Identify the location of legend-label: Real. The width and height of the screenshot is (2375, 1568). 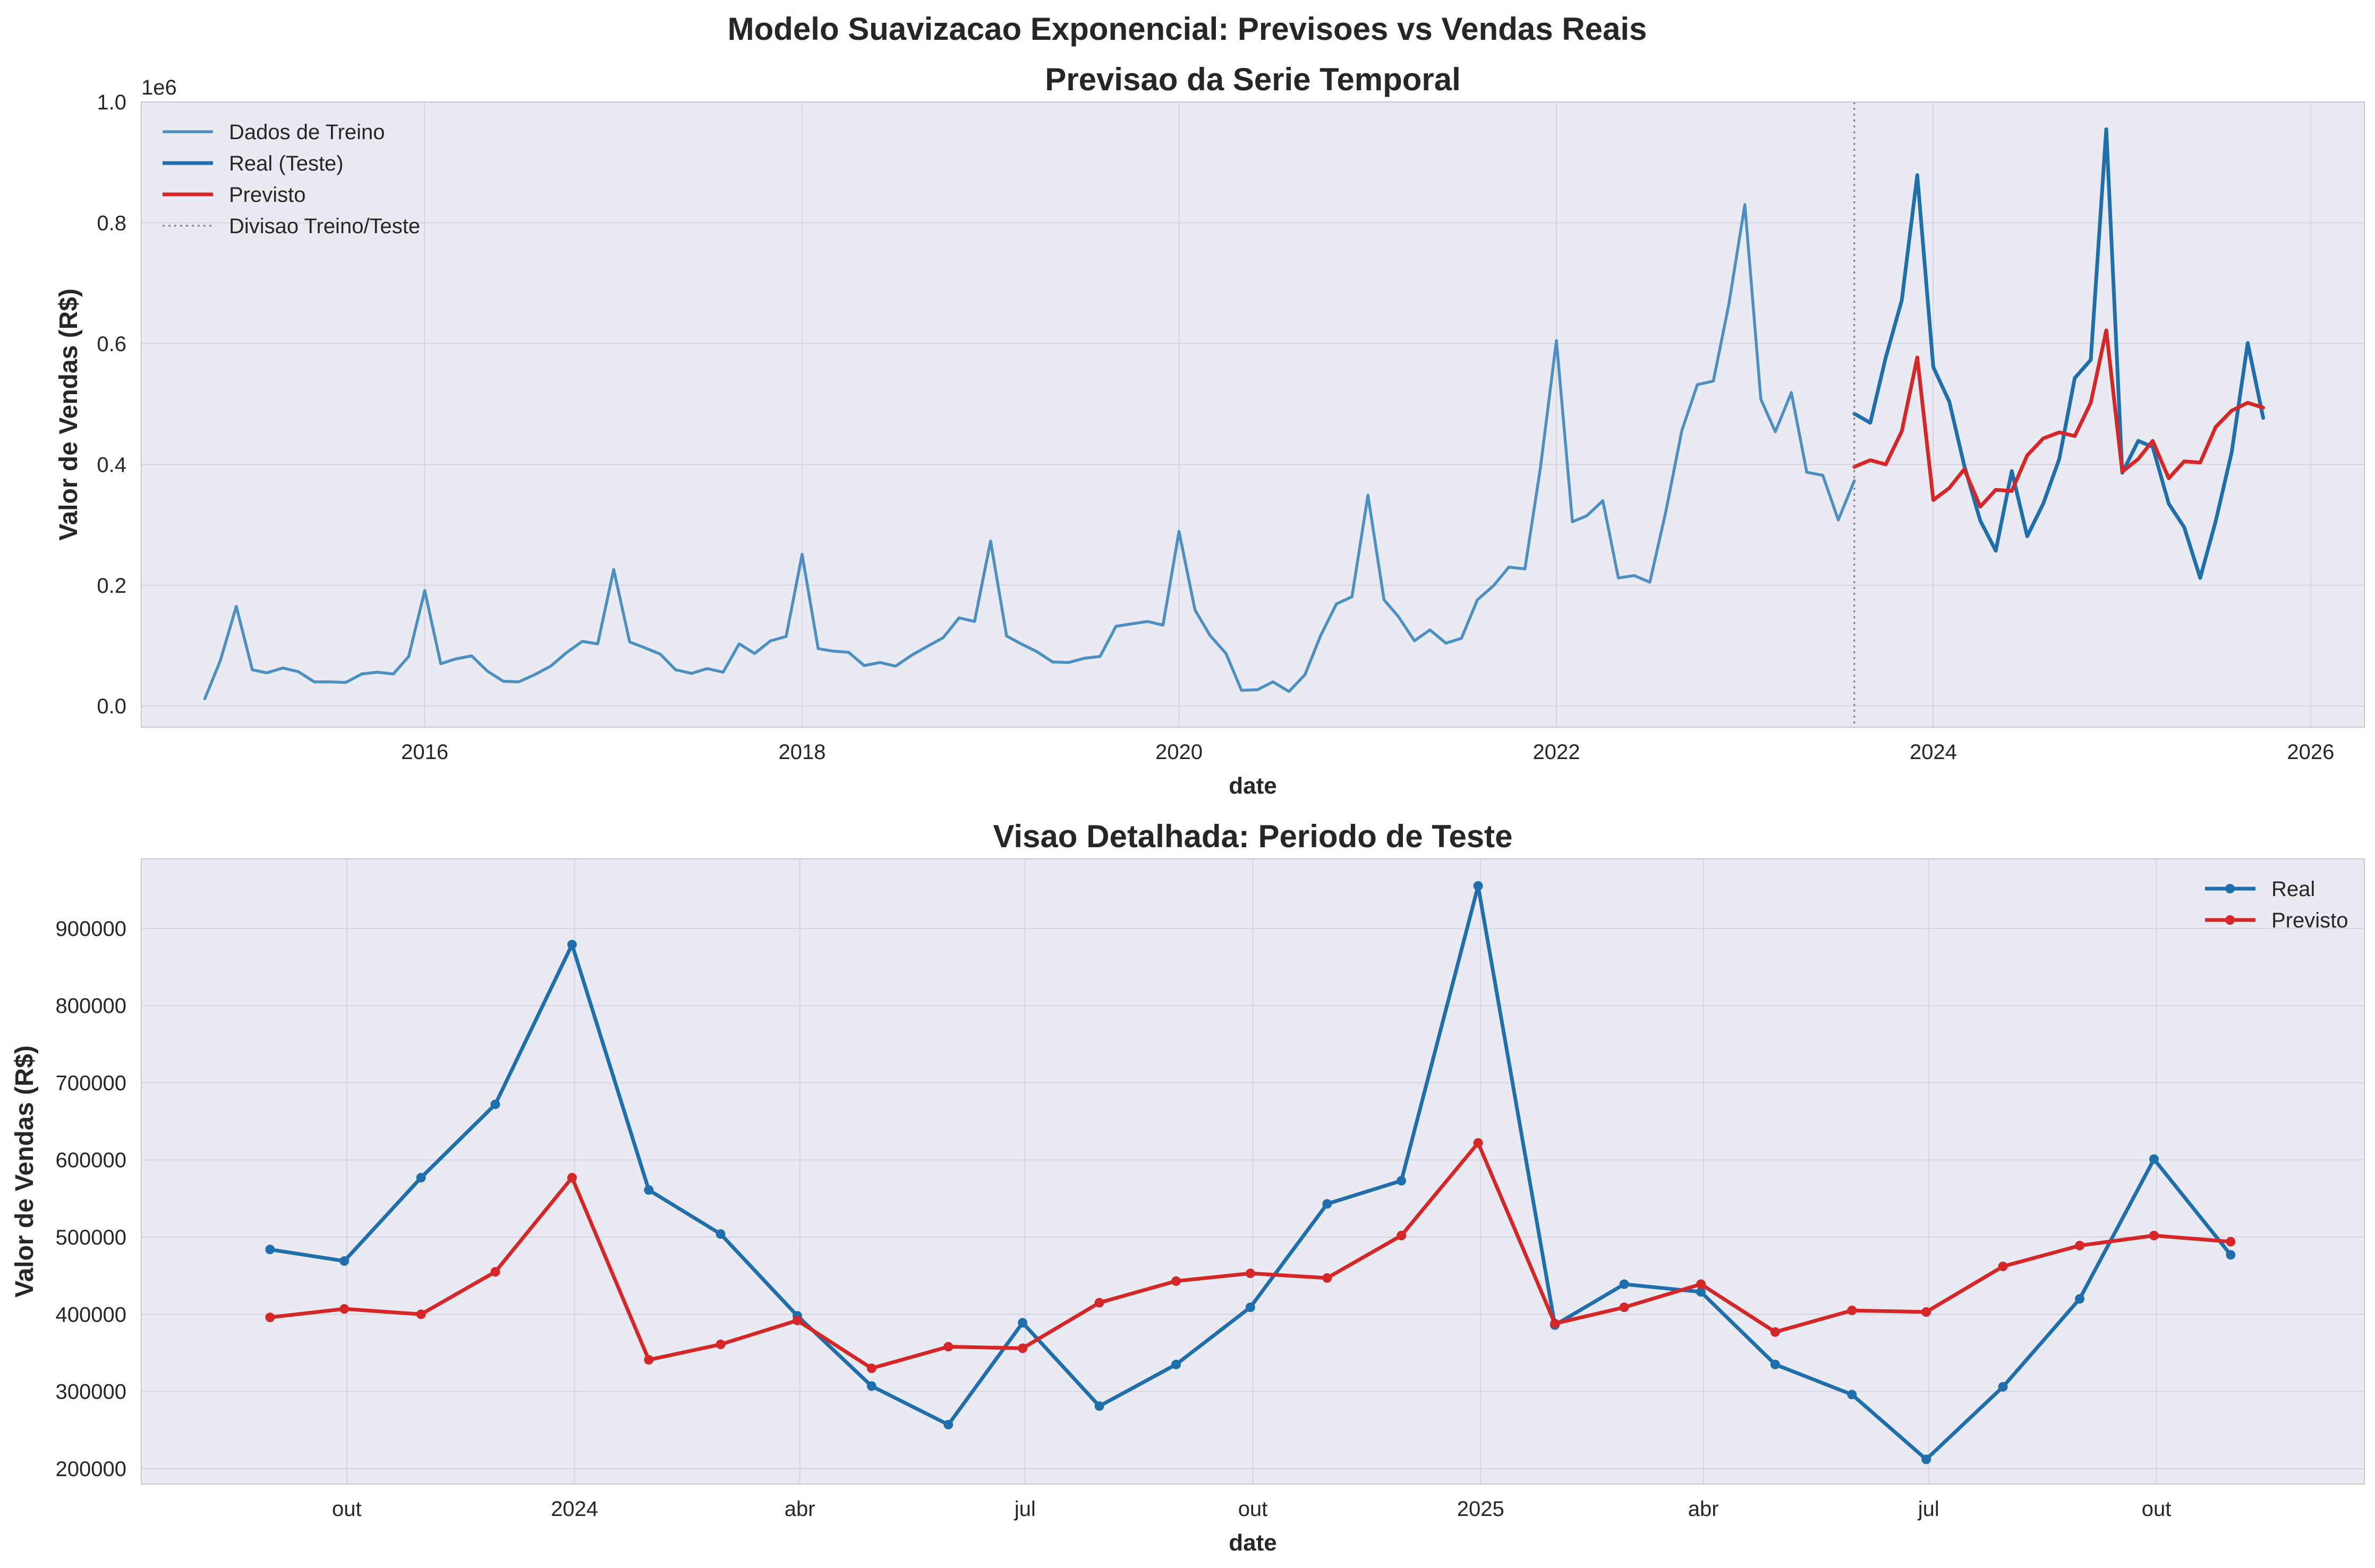
(2293, 889).